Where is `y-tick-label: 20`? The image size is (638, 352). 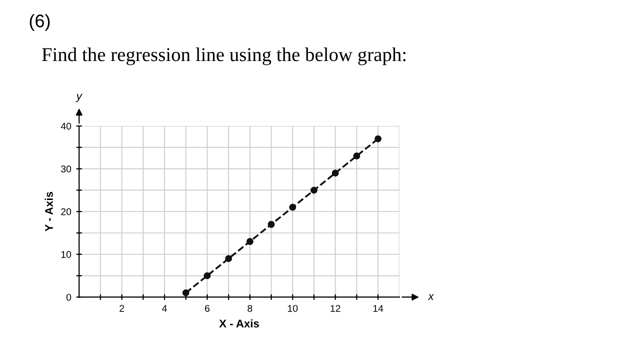
y-tick-label: 20 is located at coordinates (66, 212).